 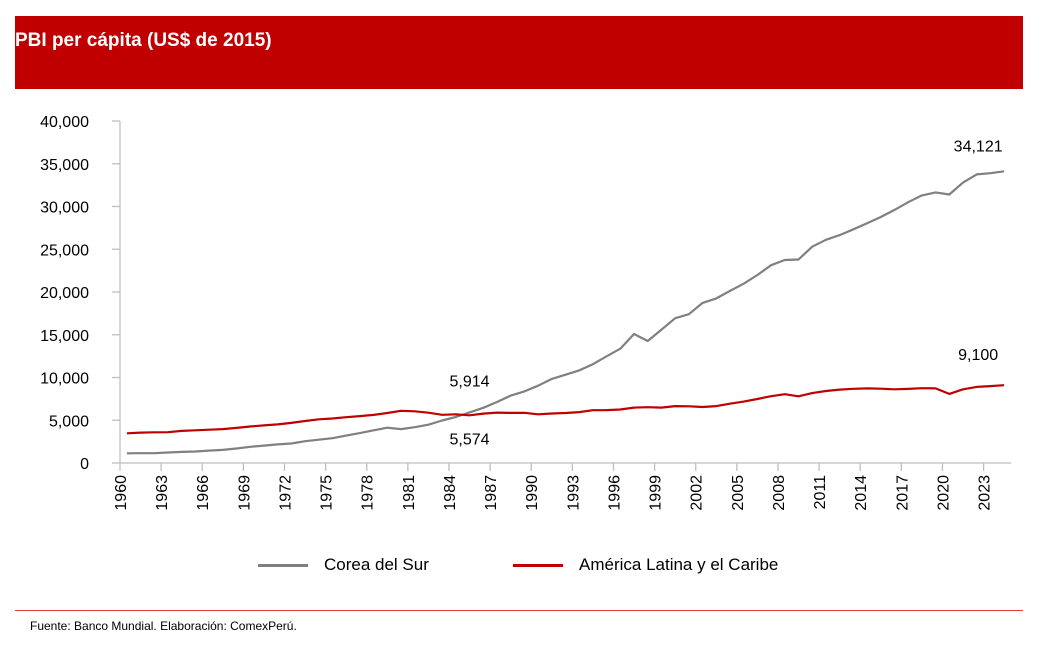 What do you see at coordinates (861, 493) in the screenshot?
I see `x-tick-label: 2014` at bounding box center [861, 493].